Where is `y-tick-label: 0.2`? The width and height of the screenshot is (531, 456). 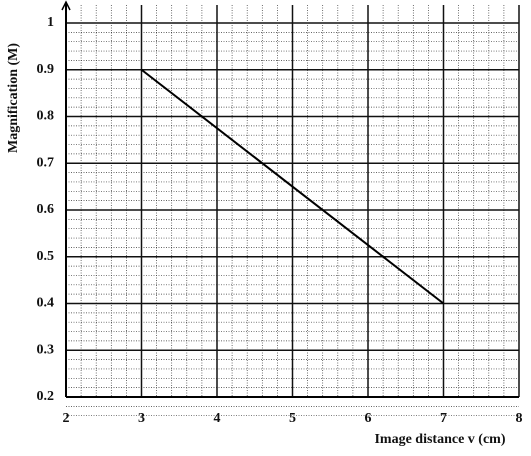 y-tick-label: 0.2 is located at coordinates (46, 396).